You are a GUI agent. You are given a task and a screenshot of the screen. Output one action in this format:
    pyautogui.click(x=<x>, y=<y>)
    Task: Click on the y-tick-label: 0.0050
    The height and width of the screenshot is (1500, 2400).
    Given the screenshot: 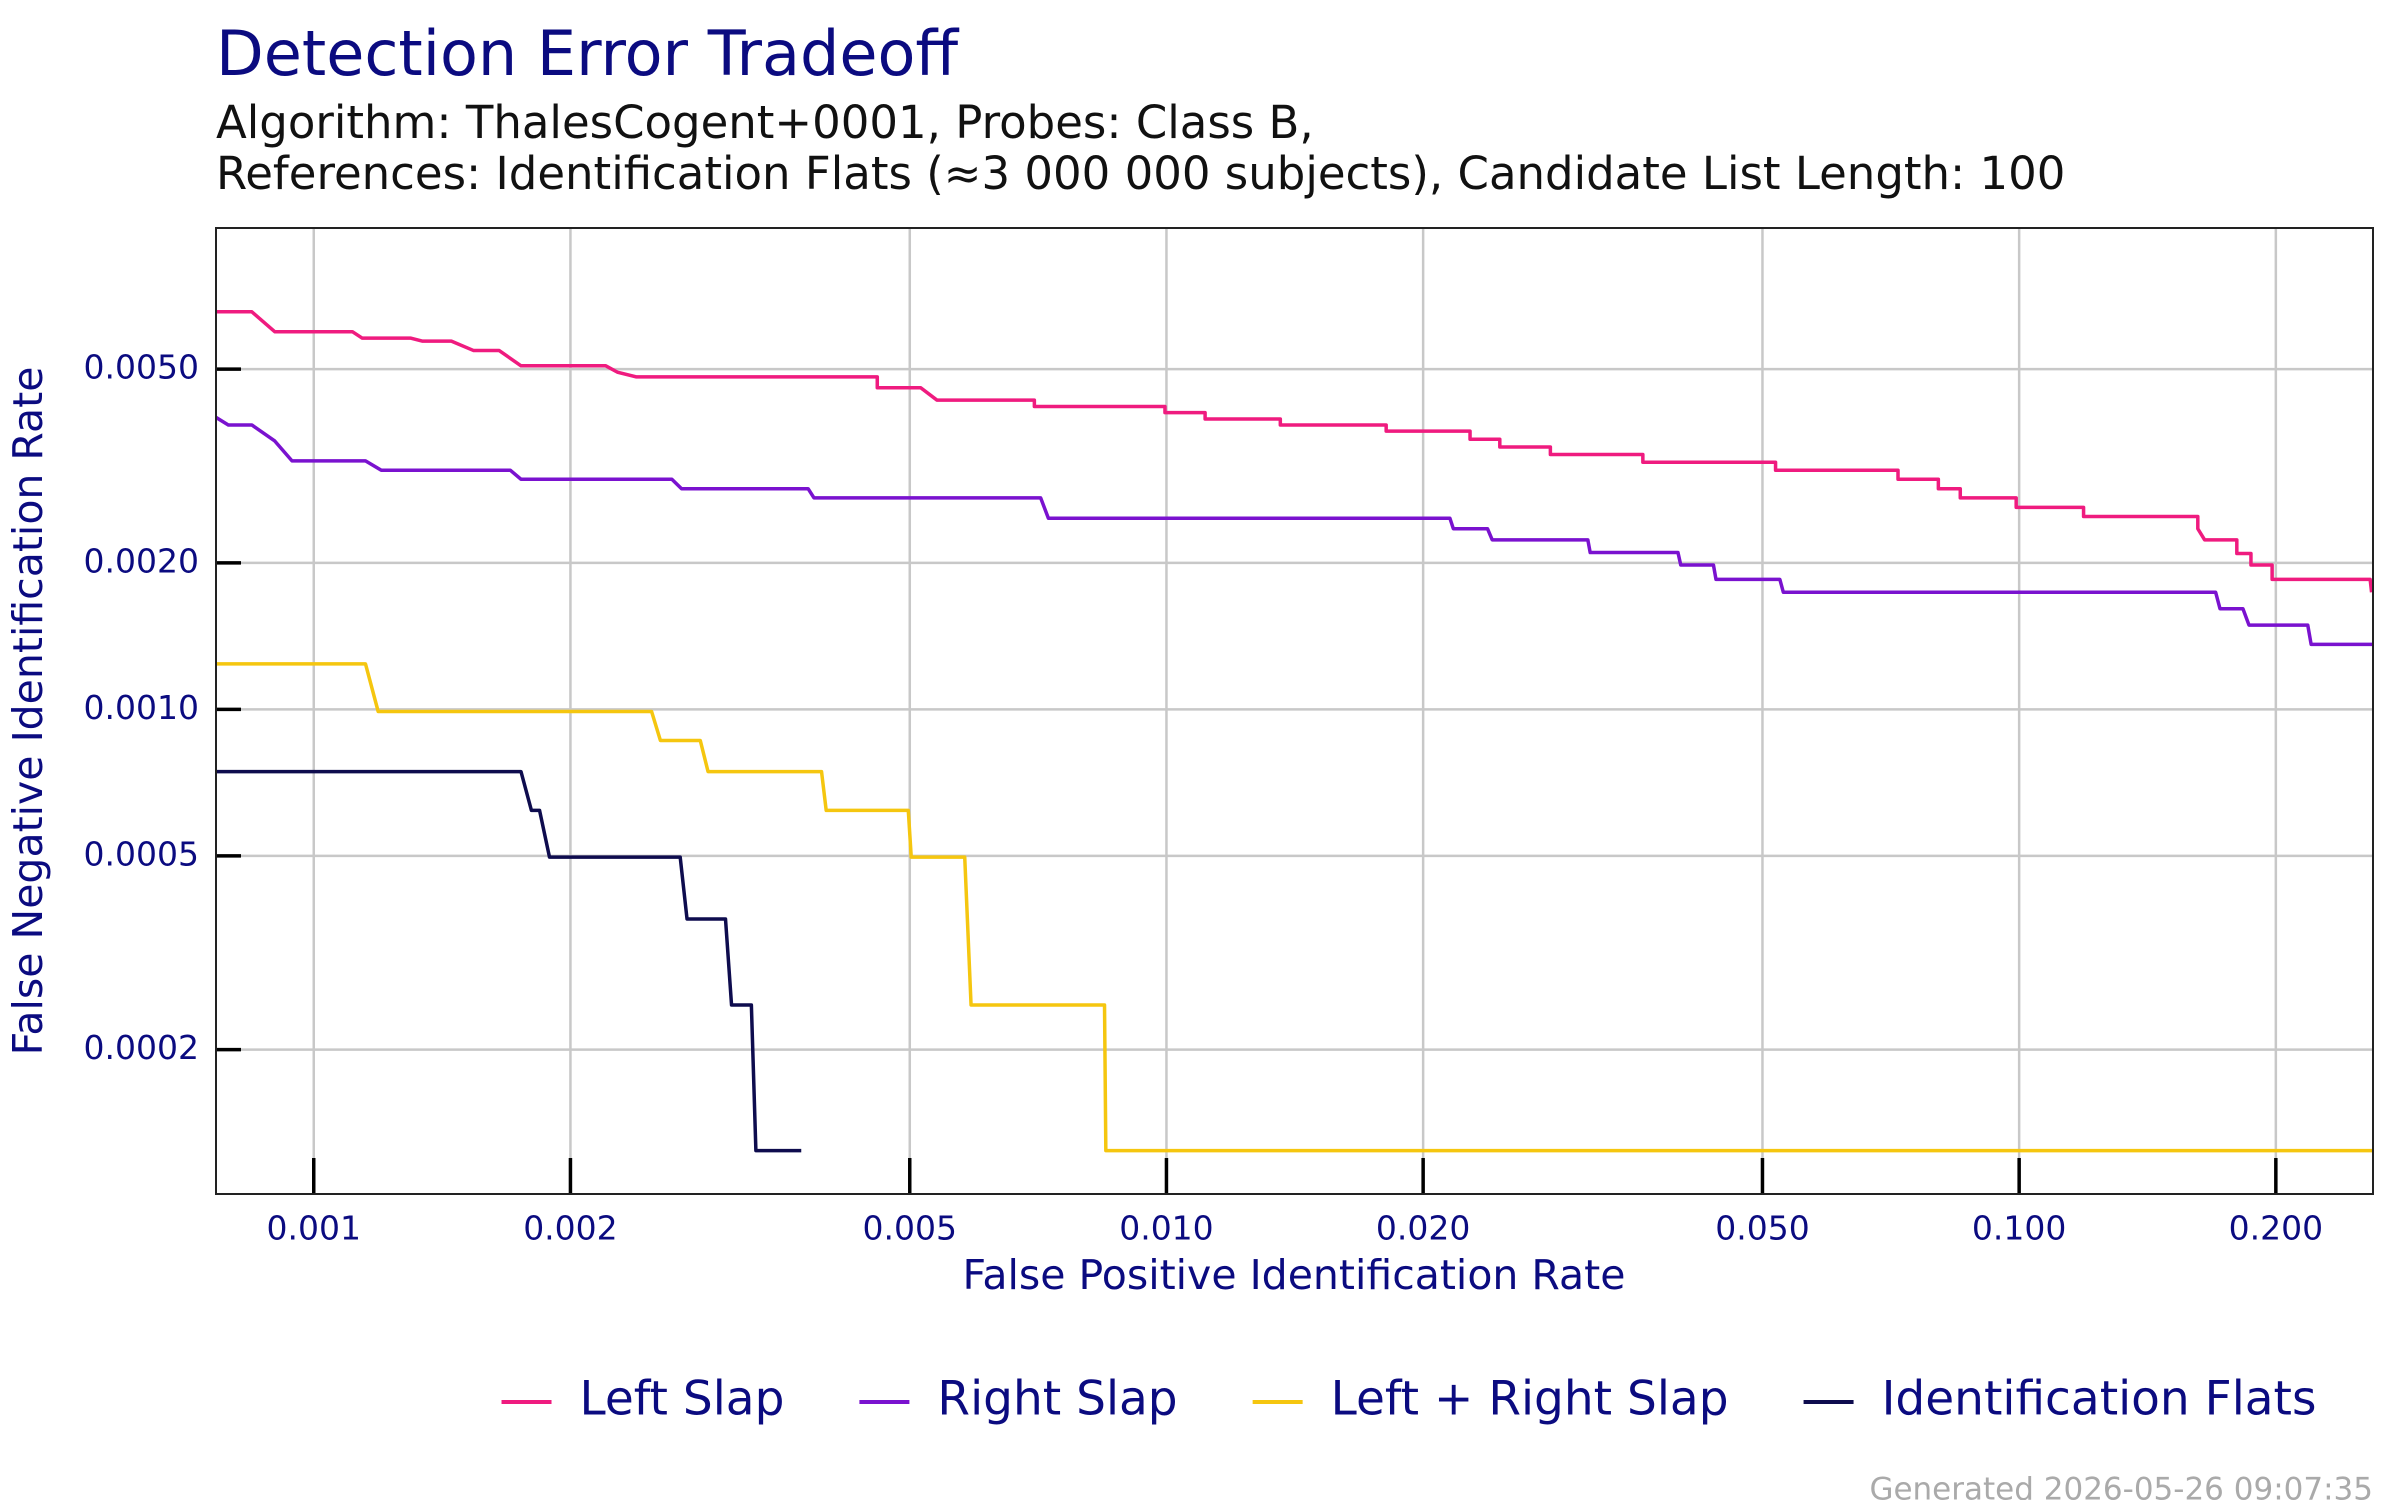 What is the action you would take?
    pyautogui.click(x=141, y=367)
    